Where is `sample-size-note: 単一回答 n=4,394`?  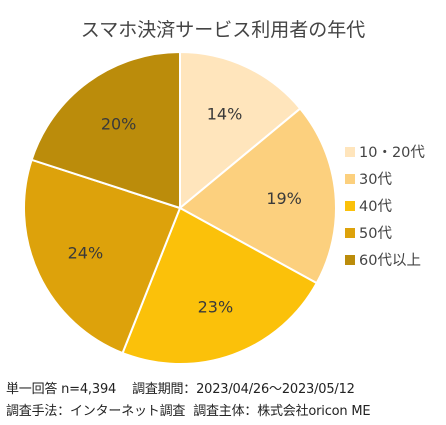
sample-size-note: 単一回答 n=4,394 is located at coordinates (61, 389).